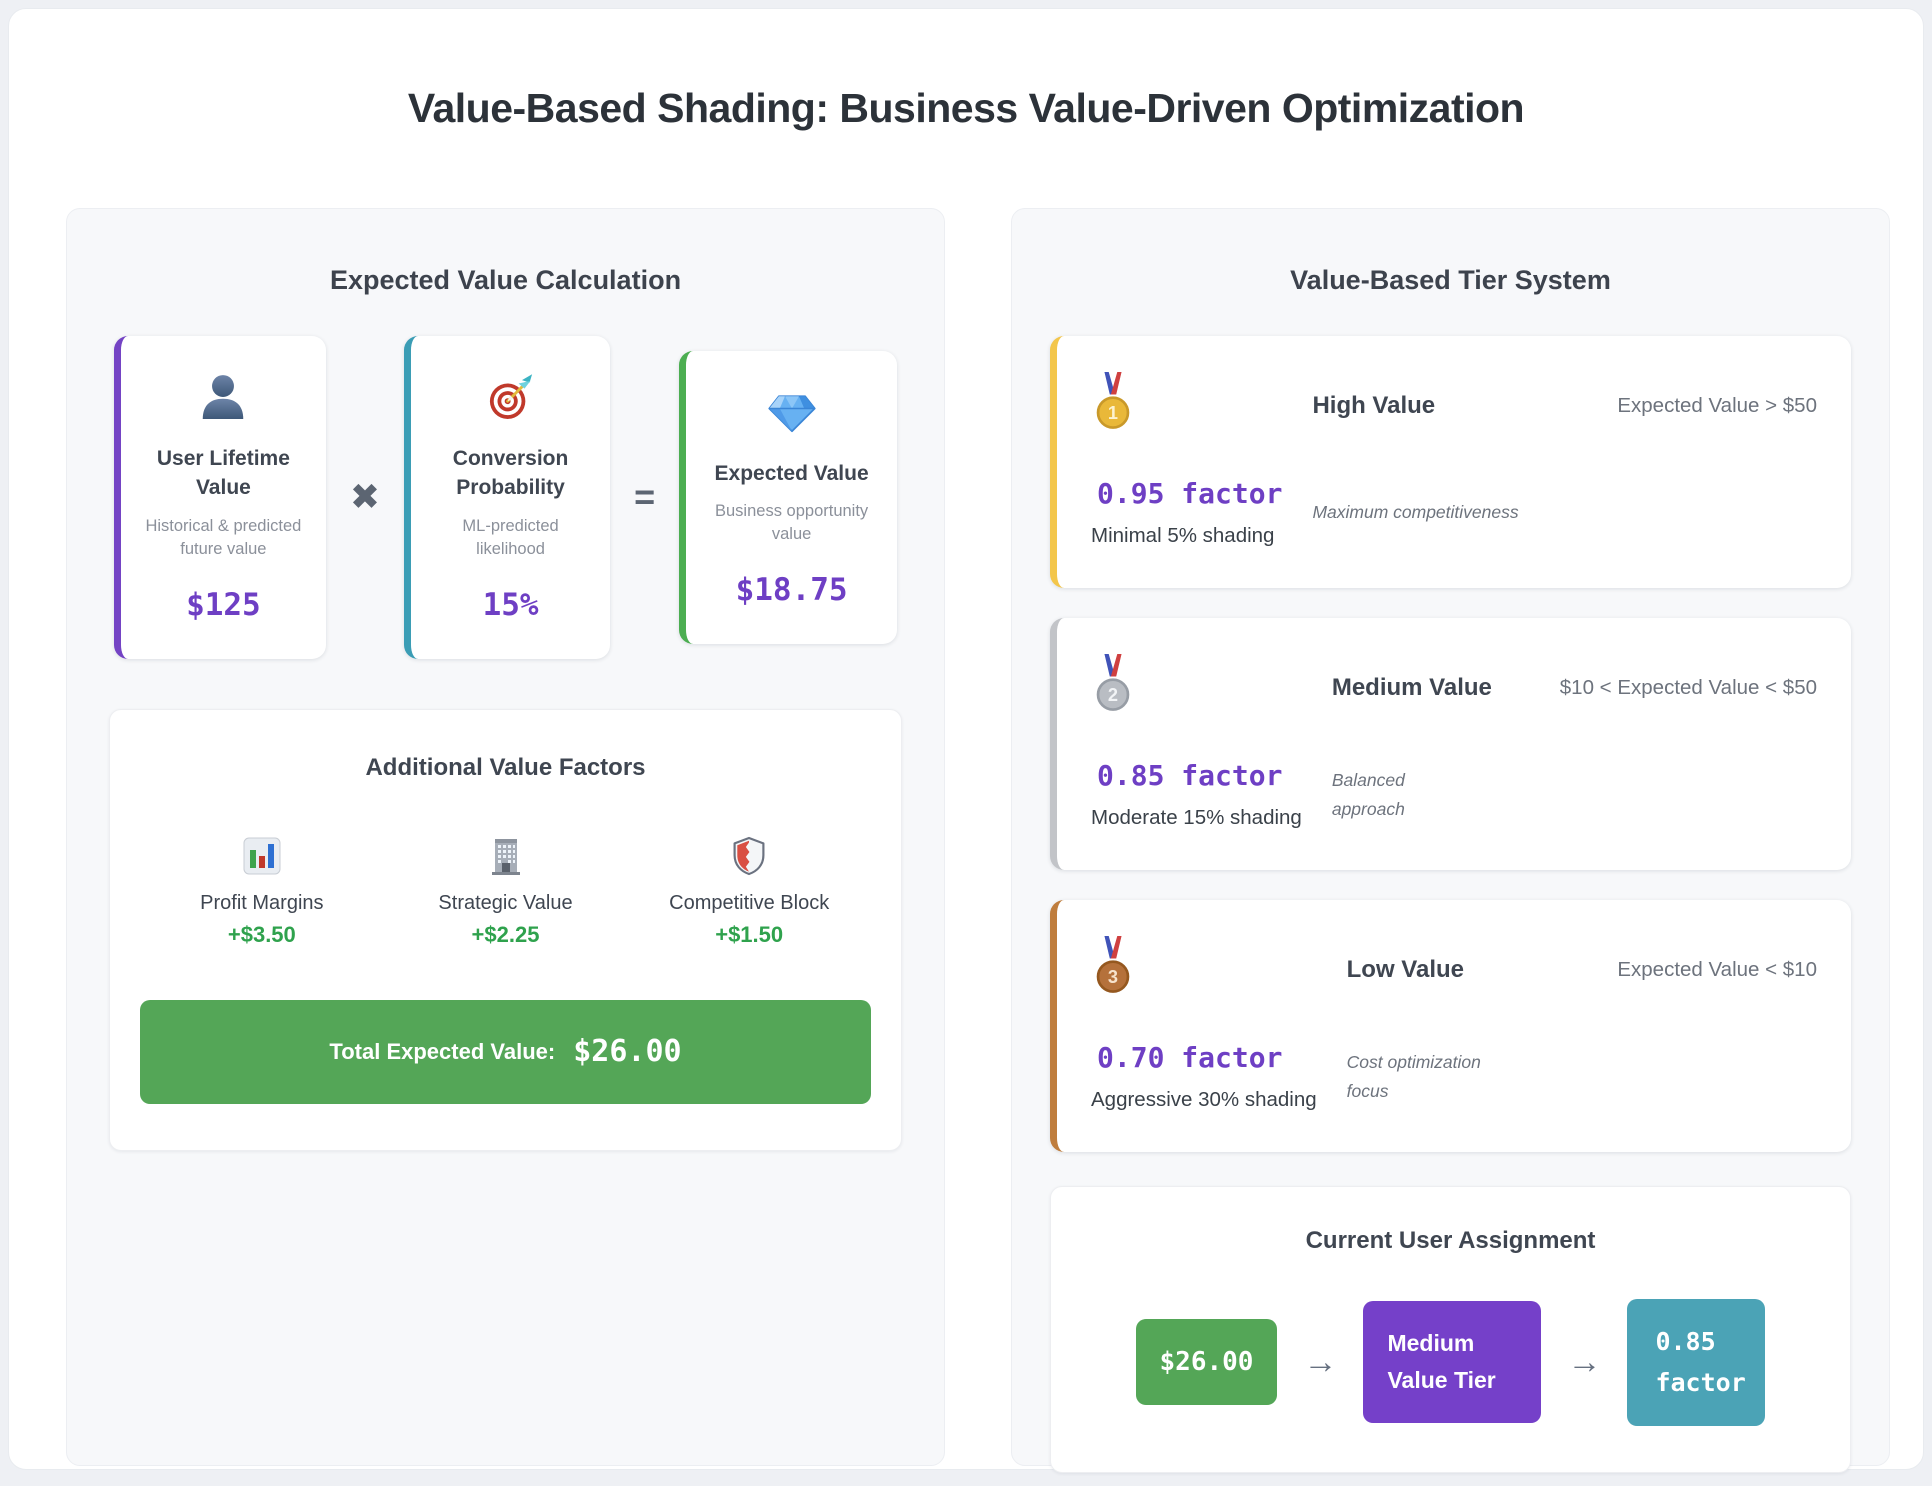 This screenshot has width=1932, height=1486. What do you see at coordinates (1374, 405) in the screenshot?
I see `tier-name: High Value` at bounding box center [1374, 405].